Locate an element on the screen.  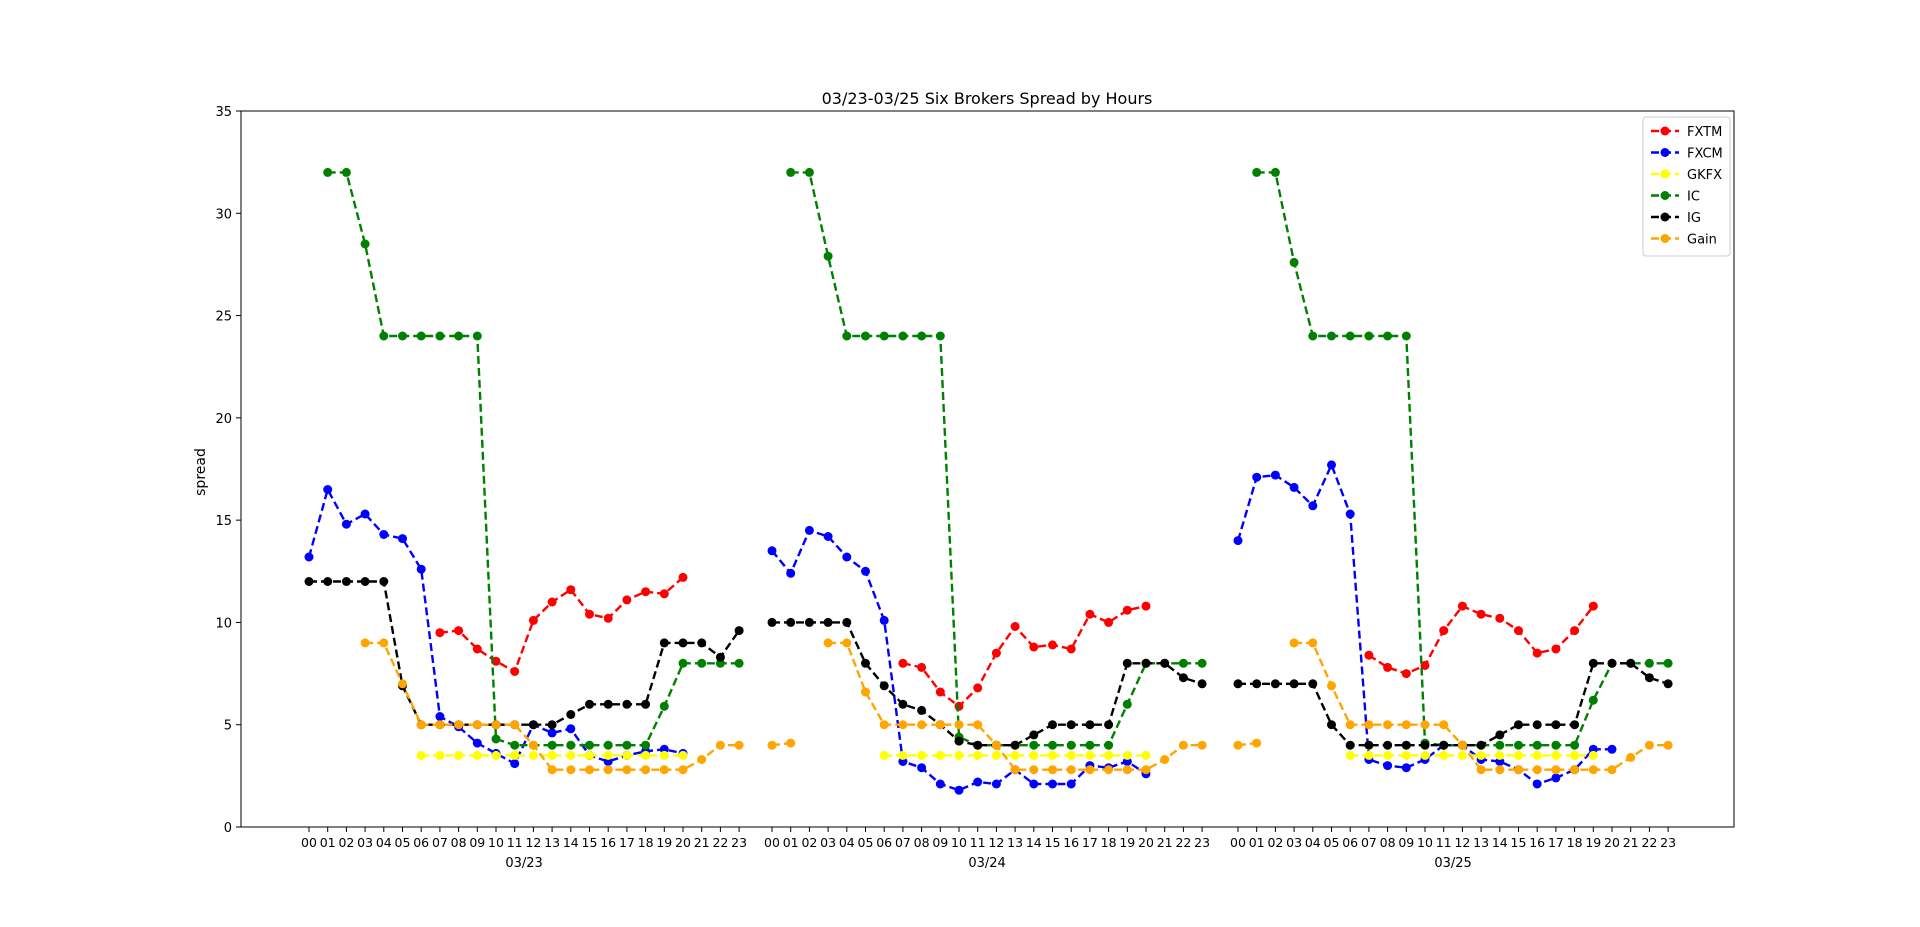
y-axis-label: spread is located at coordinates (201, 472).